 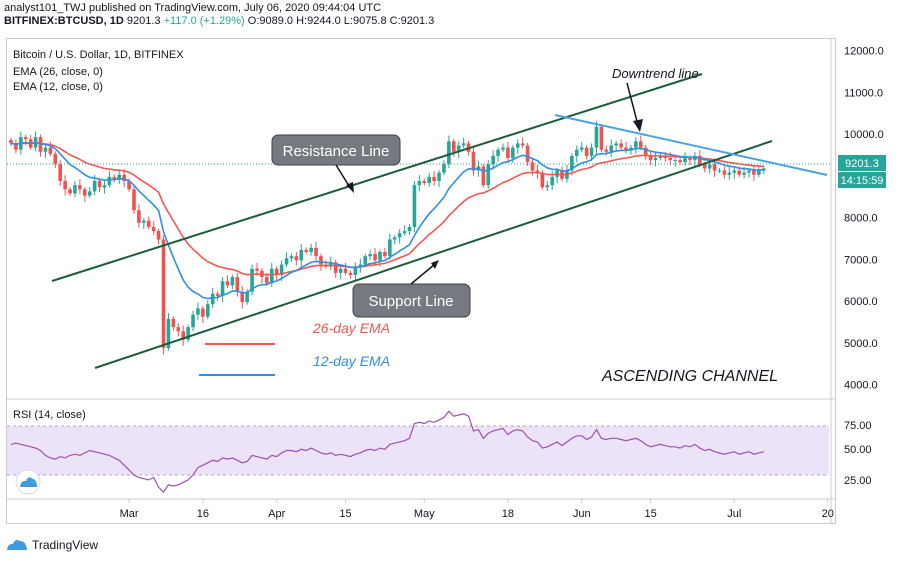 I want to click on resistance-arrowhead, so click(x=350, y=187).